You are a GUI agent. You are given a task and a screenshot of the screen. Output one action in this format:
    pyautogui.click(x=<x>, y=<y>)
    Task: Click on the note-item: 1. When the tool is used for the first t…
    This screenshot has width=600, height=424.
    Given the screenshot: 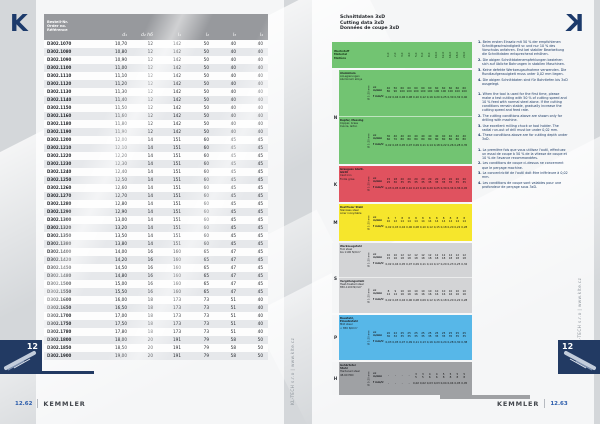 What is the action you would take?
    pyautogui.click(x=522, y=102)
    